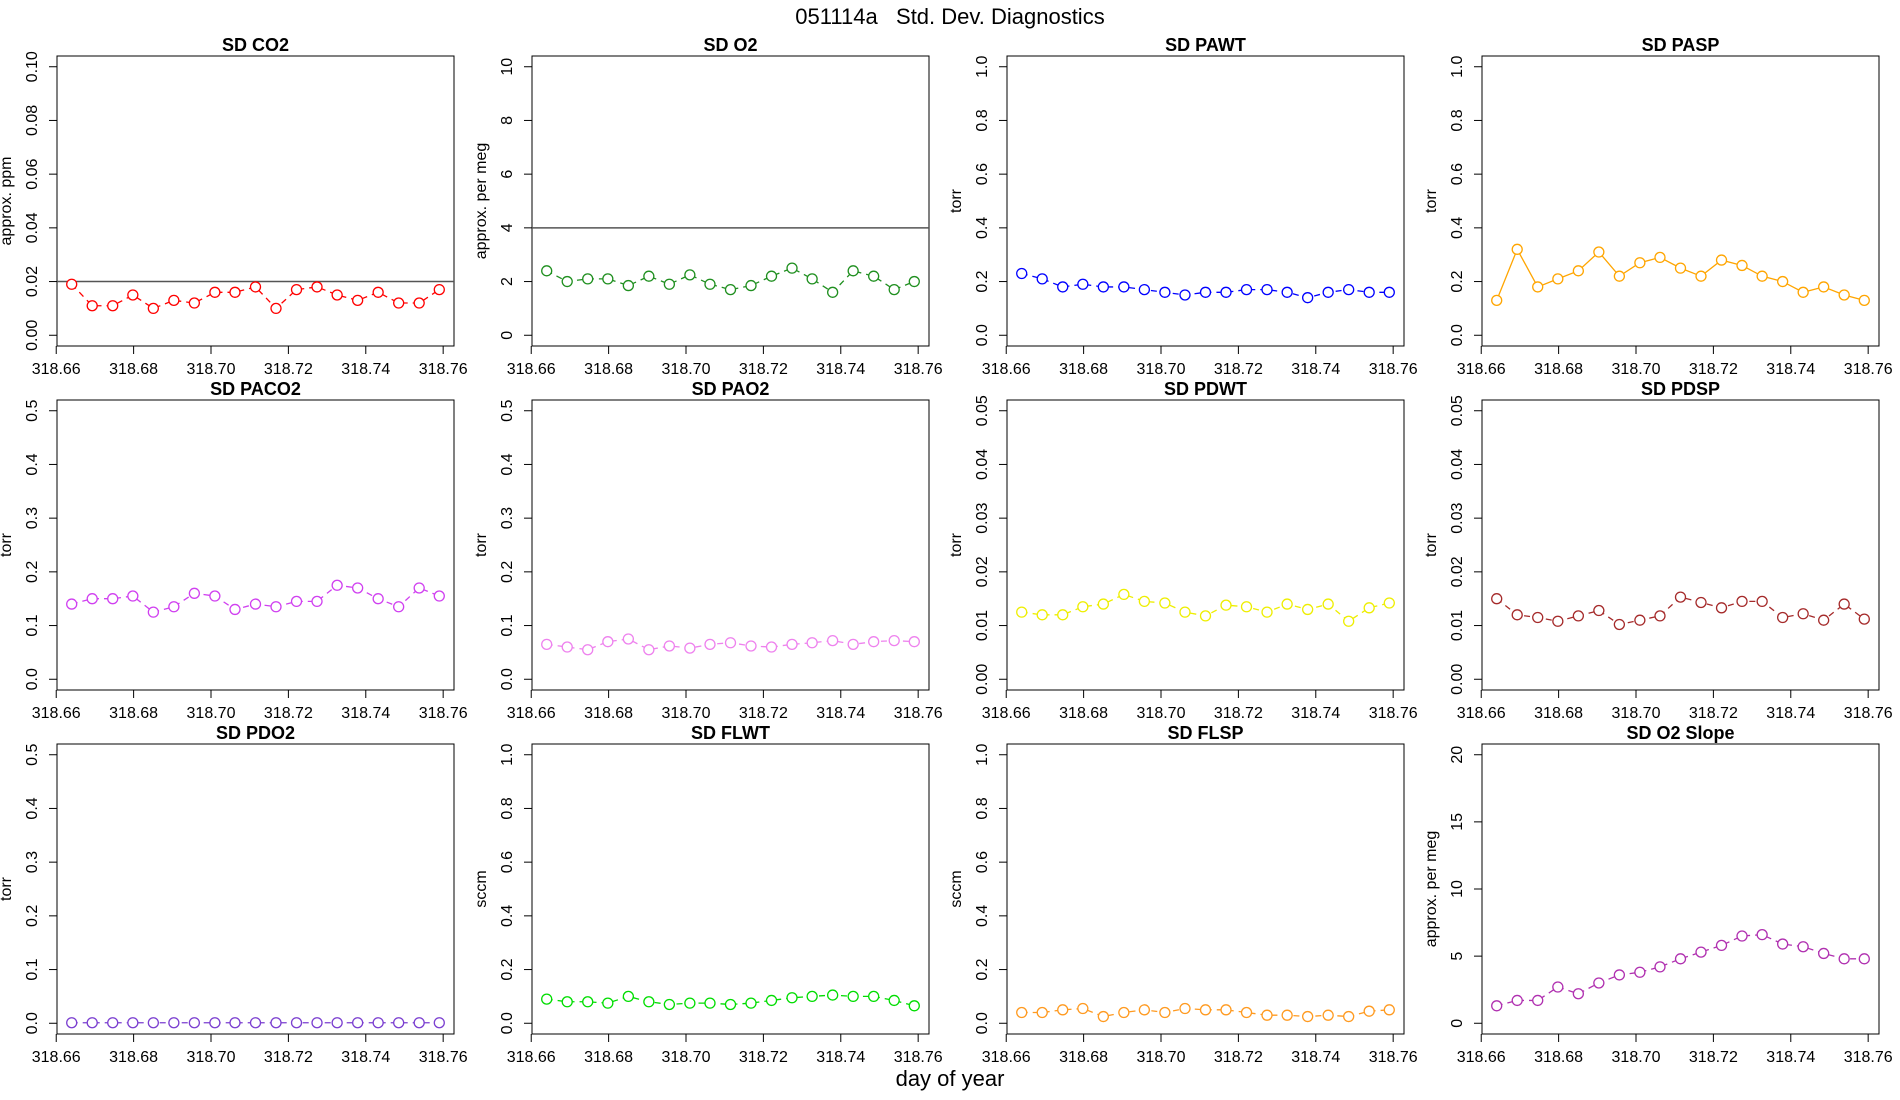 The height and width of the screenshot is (1100, 1900). What do you see at coordinates (1680, 733) in the screenshot?
I see `panel-title: SD O2 Slope` at bounding box center [1680, 733].